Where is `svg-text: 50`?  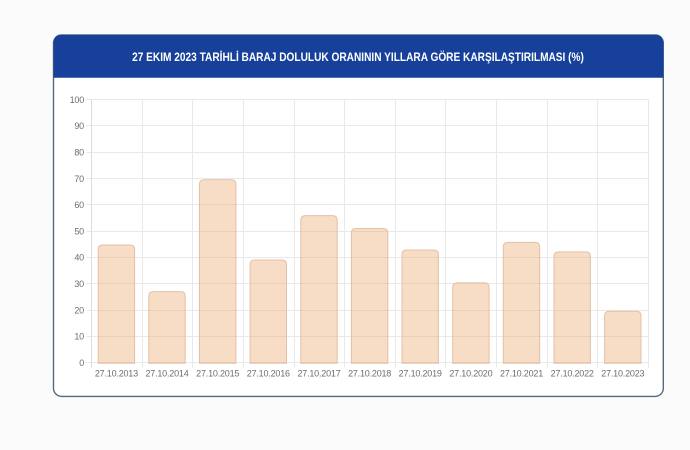
svg-text: 50 is located at coordinates (79, 231).